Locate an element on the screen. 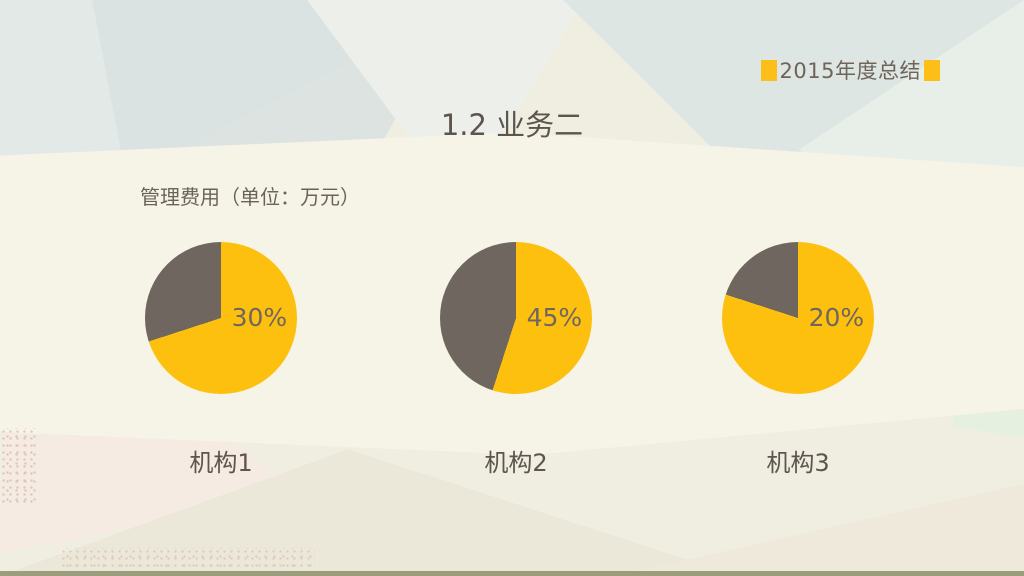 The height and width of the screenshot is (576, 1024). header-badge: 2015年度总结 is located at coordinates (850, 70).